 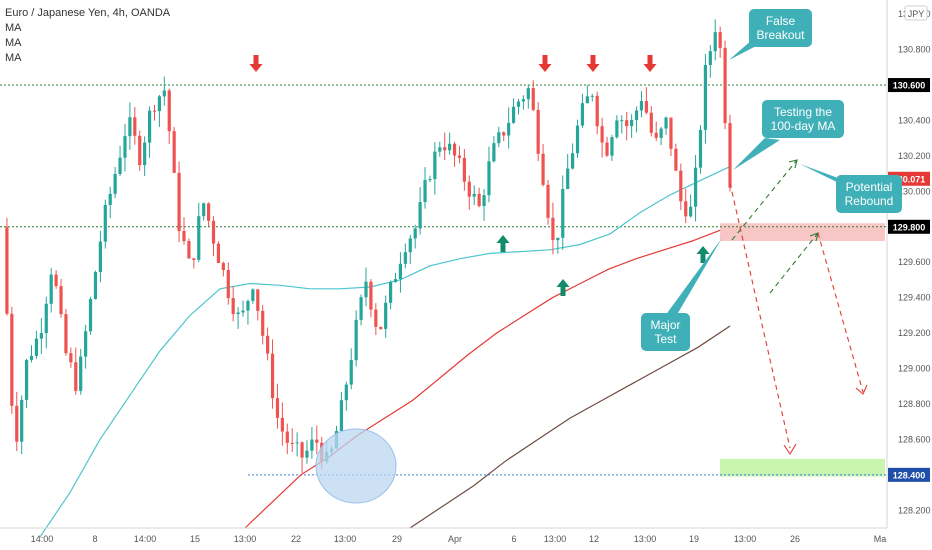 I want to click on x-tick-label: 12, so click(x=594, y=539).